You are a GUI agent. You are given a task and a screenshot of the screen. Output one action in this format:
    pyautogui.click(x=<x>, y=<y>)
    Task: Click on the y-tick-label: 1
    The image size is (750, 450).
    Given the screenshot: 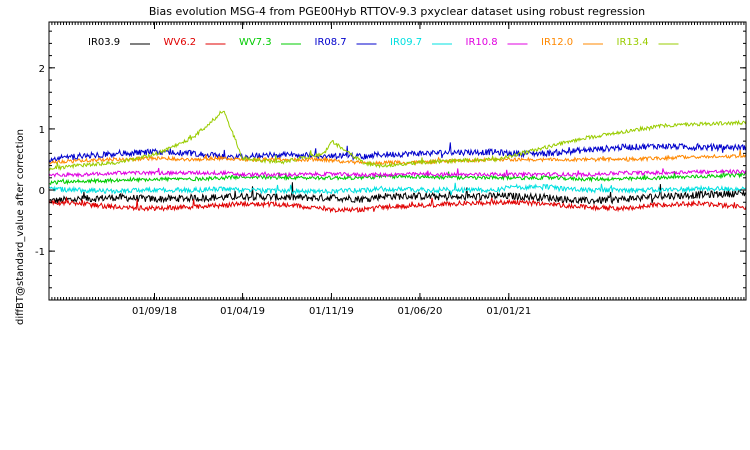 What is the action you would take?
    pyautogui.click(x=42, y=130)
    